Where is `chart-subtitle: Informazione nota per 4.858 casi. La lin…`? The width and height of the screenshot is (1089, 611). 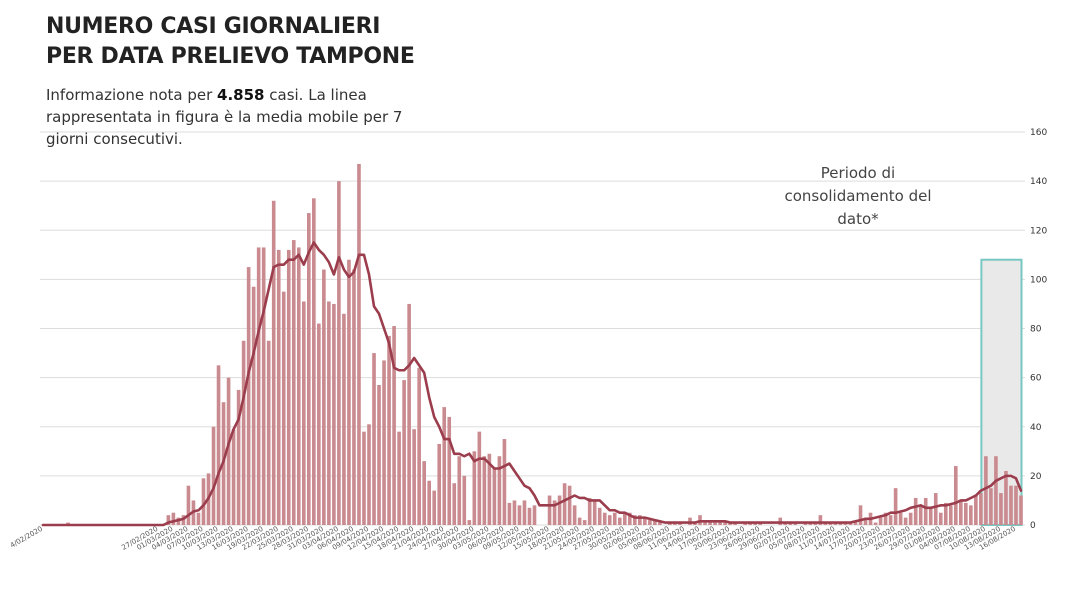 chart-subtitle: Informazione nota per 4.858 casi. La lin… is located at coordinates (236, 117).